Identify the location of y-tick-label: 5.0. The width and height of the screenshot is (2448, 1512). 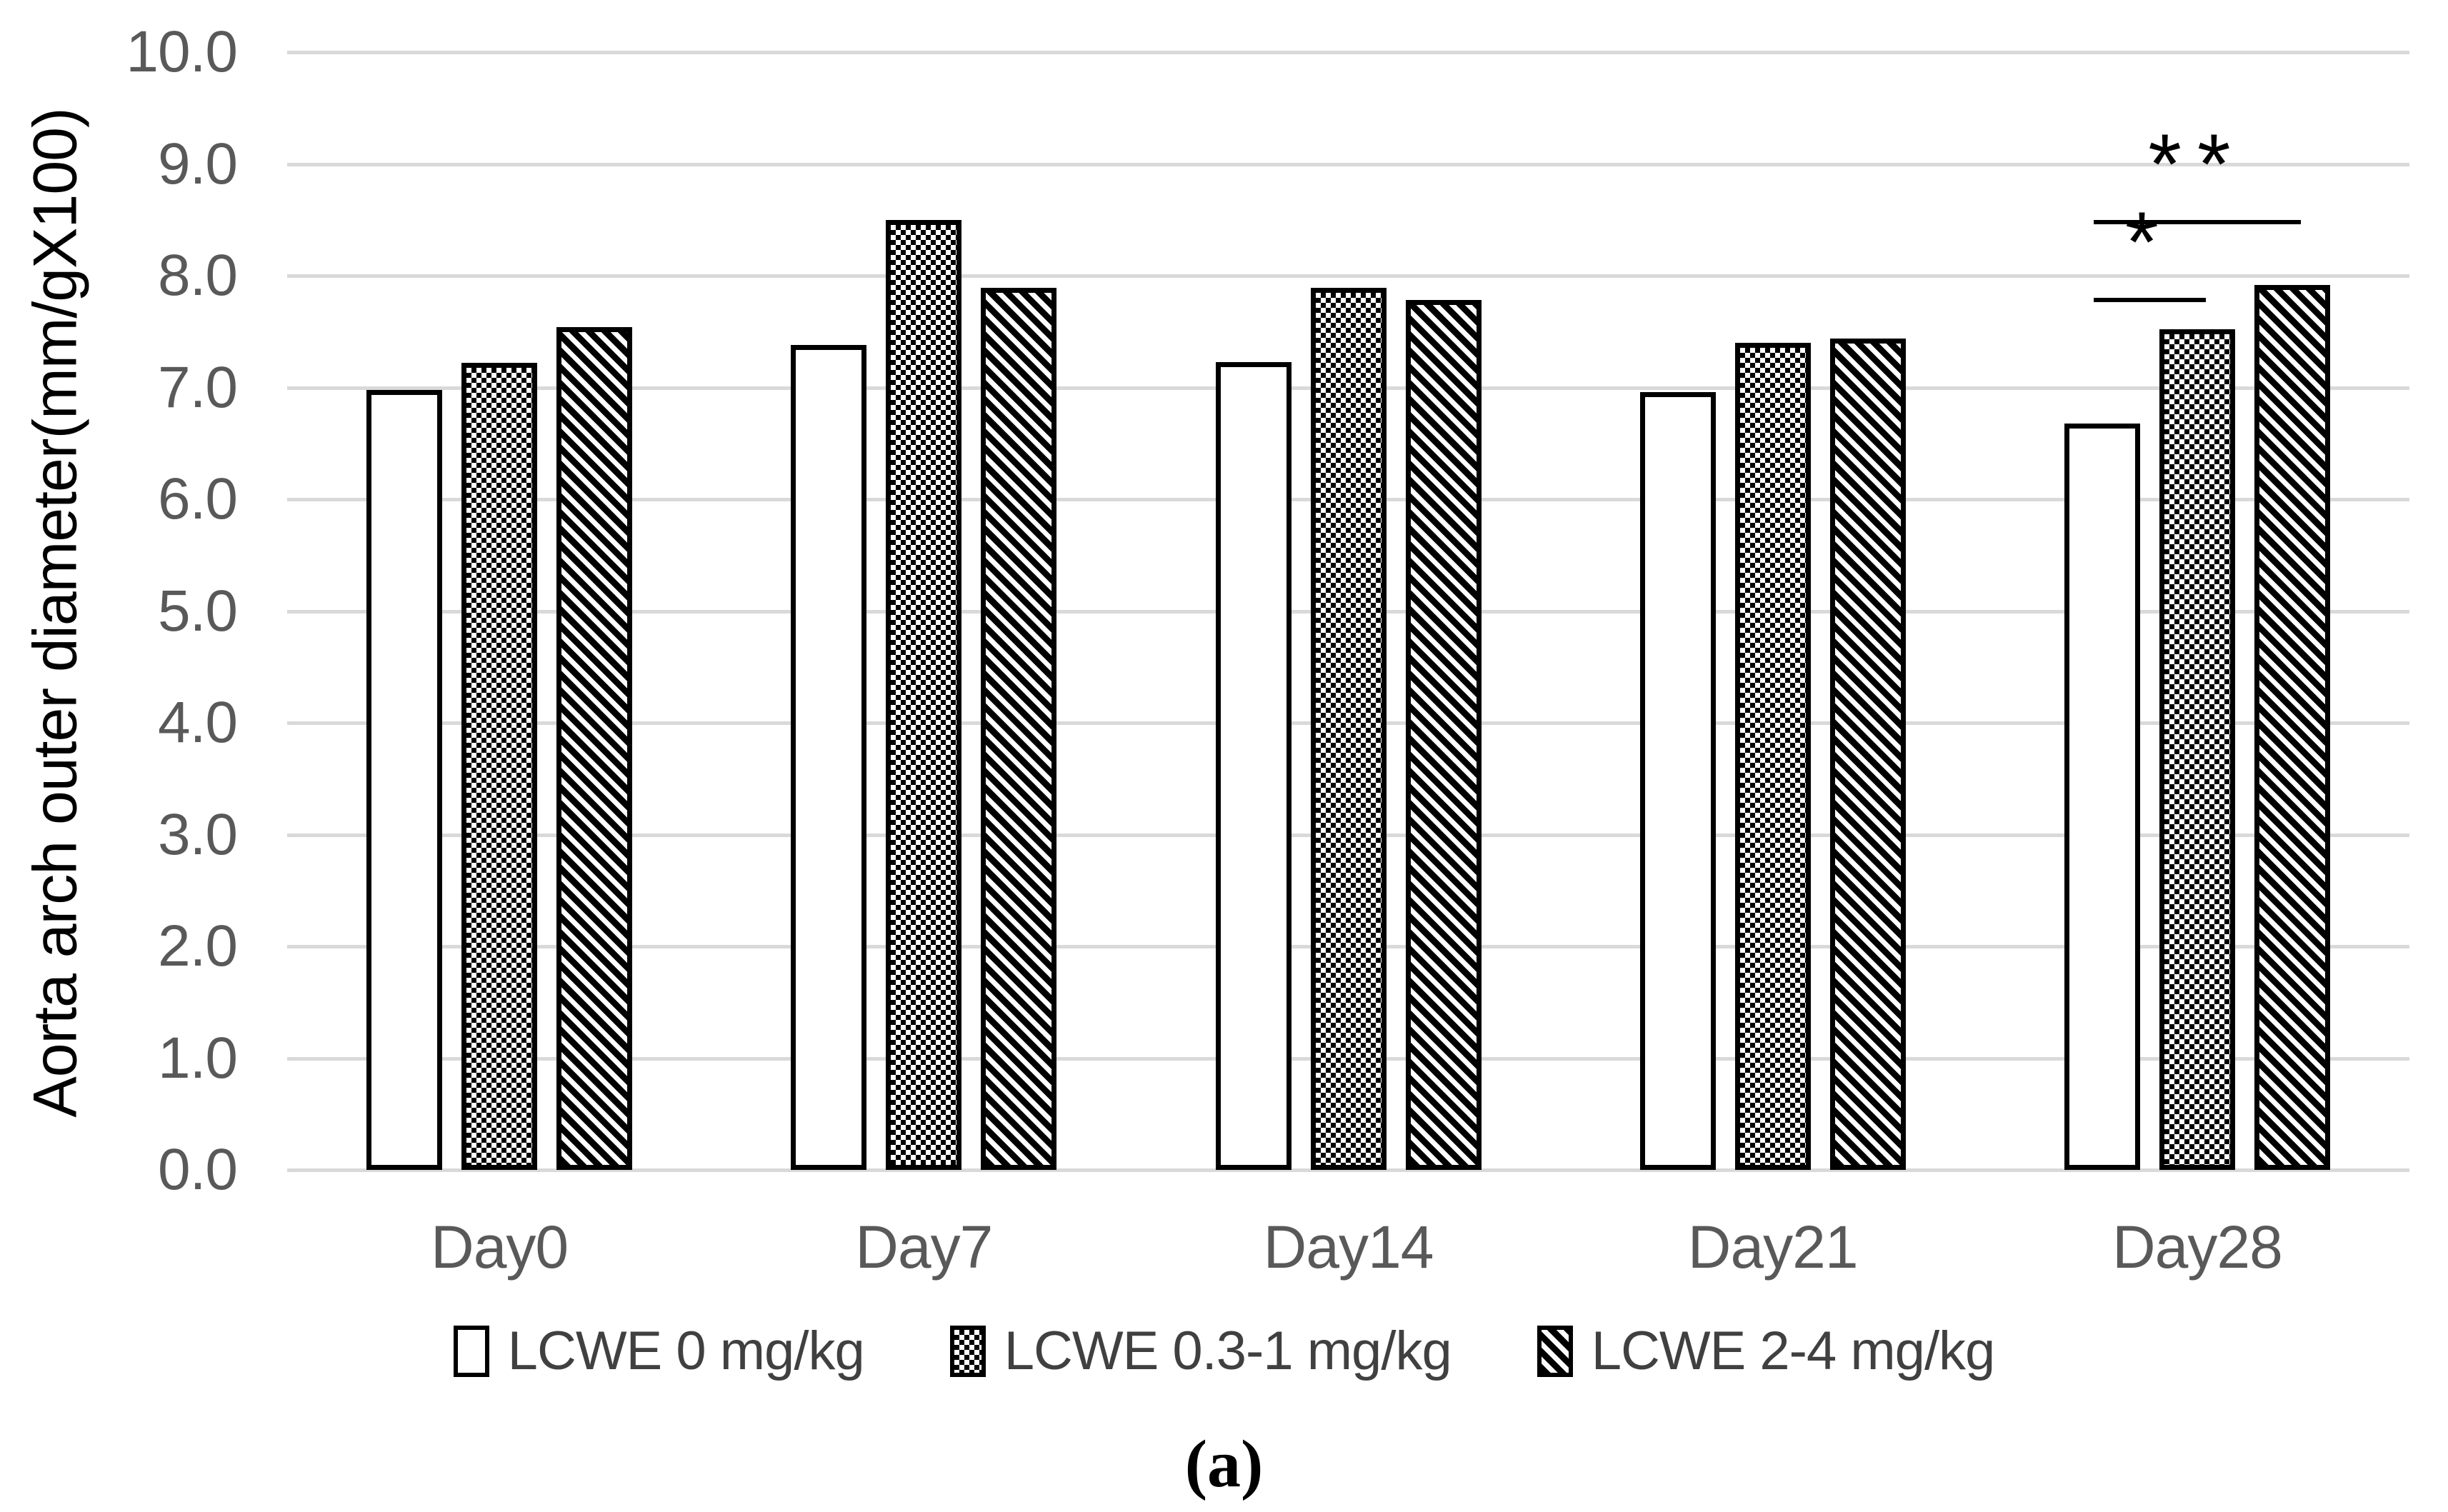
(198, 611).